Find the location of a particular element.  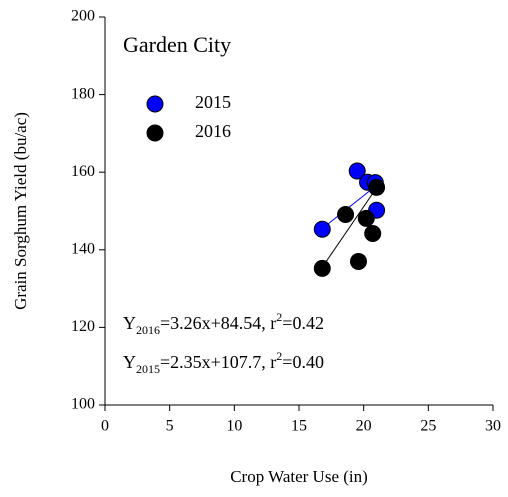

annotation-part: =0.42 is located at coordinates (303, 323).